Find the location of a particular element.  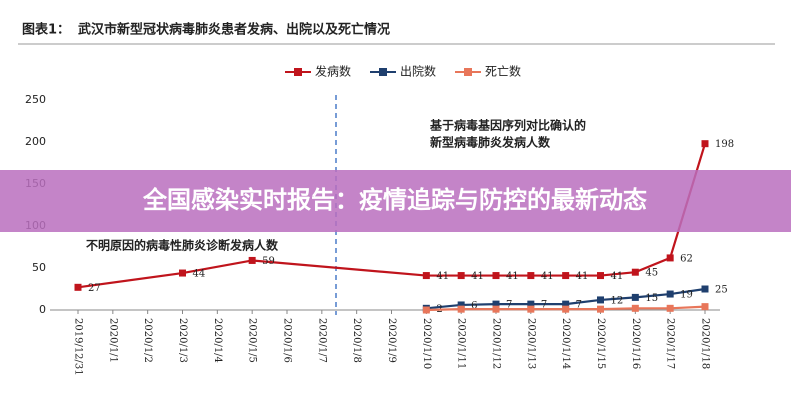

data-label: 44 is located at coordinates (199, 274).